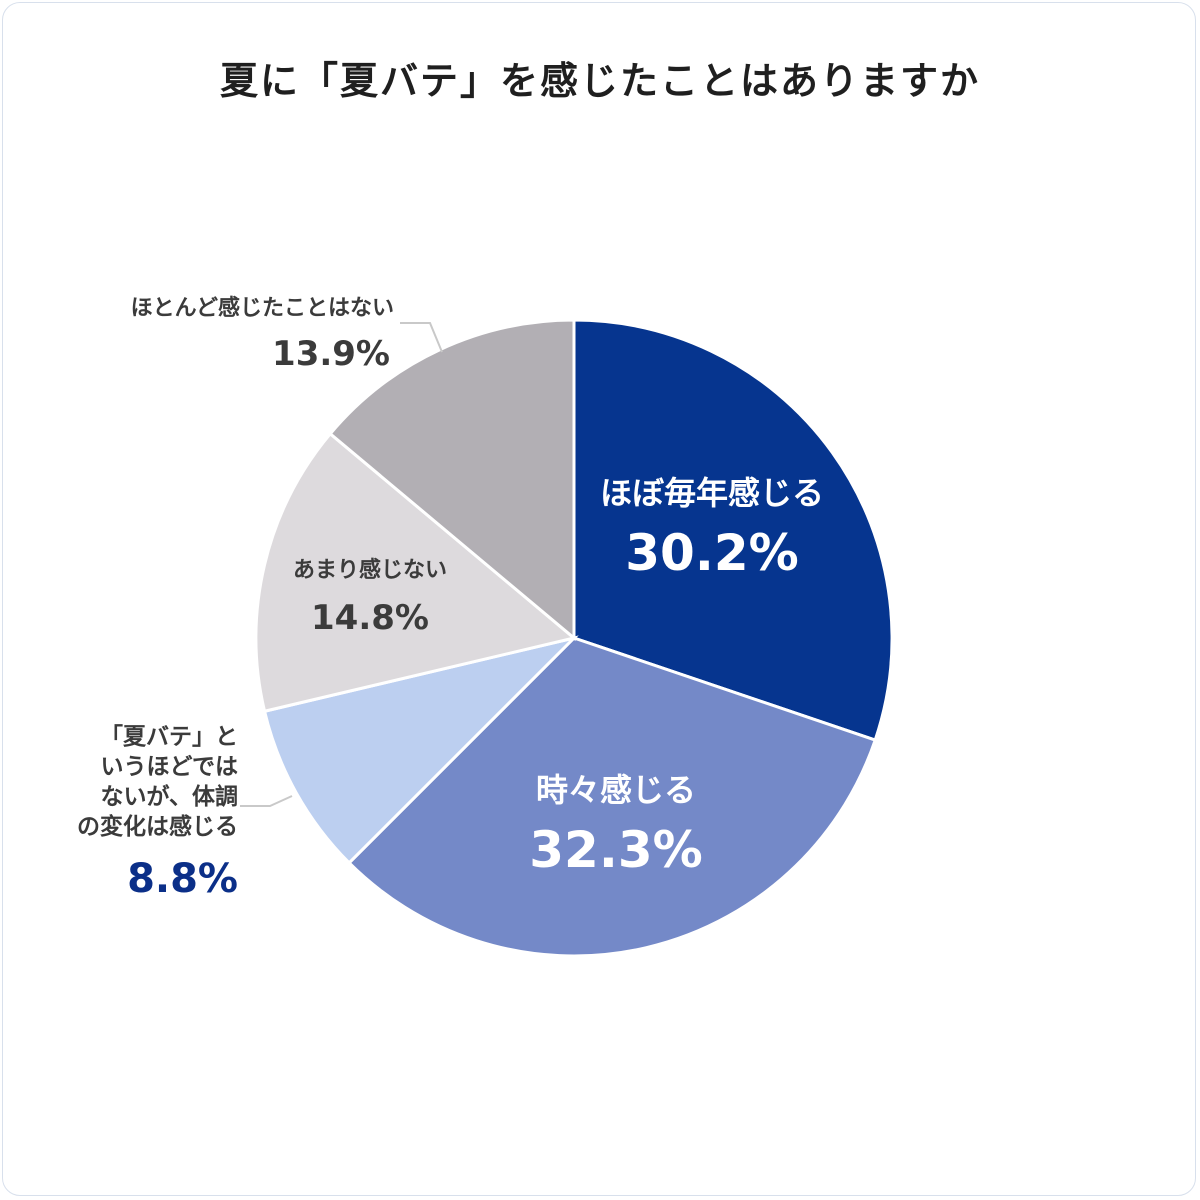 The width and height of the screenshot is (1200, 1200). What do you see at coordinates (370, 595) in the screenshot?
I see `slice-label-not-much: あまり感じない 14.8%` at bounding box center [370, 595].